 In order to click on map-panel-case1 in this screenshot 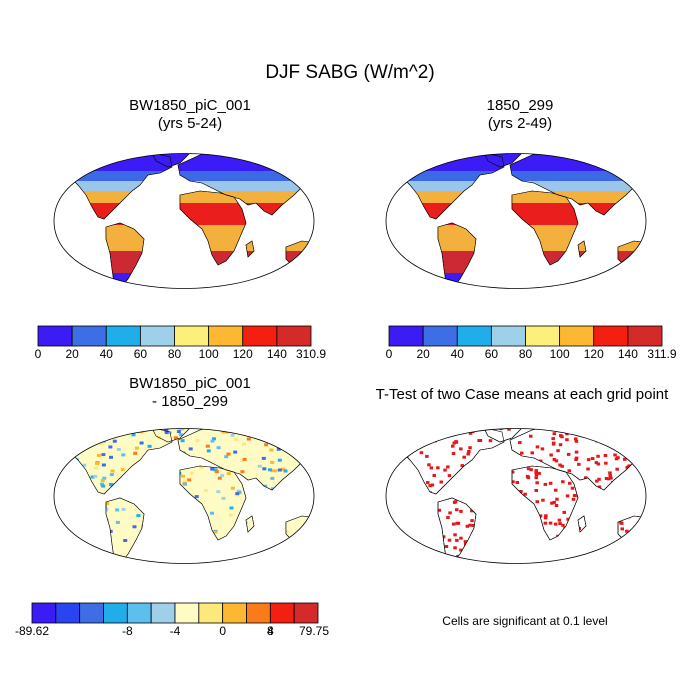, I will do `click(184, 221)`.